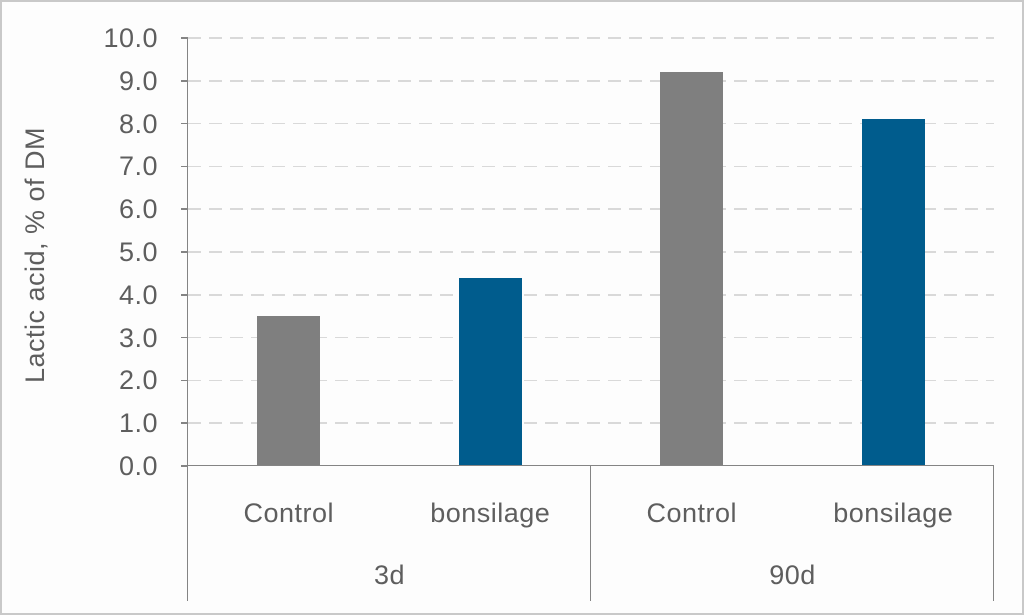 The width and height of the screenshot is (1024, 615). Describe the element at coordinates (138, 80) in the screenshot. I see `y-tick-label: 9.0` at that location.